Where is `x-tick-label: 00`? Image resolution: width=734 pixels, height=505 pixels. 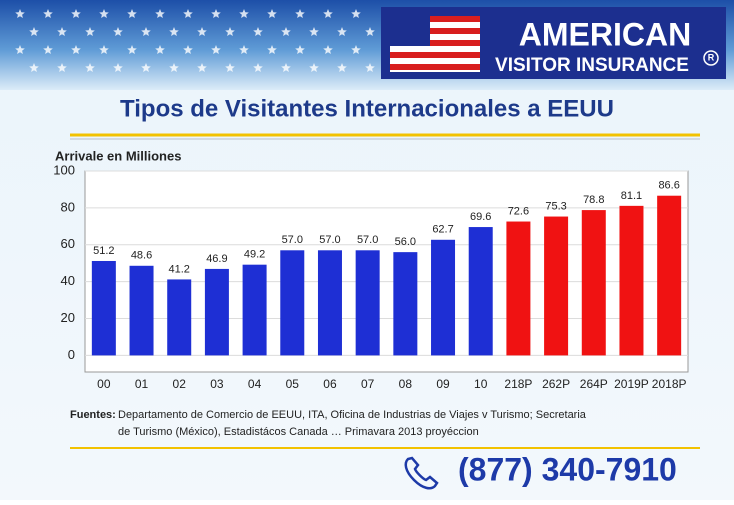
x-tick-label: 00 is located at coordinates (104, 384).